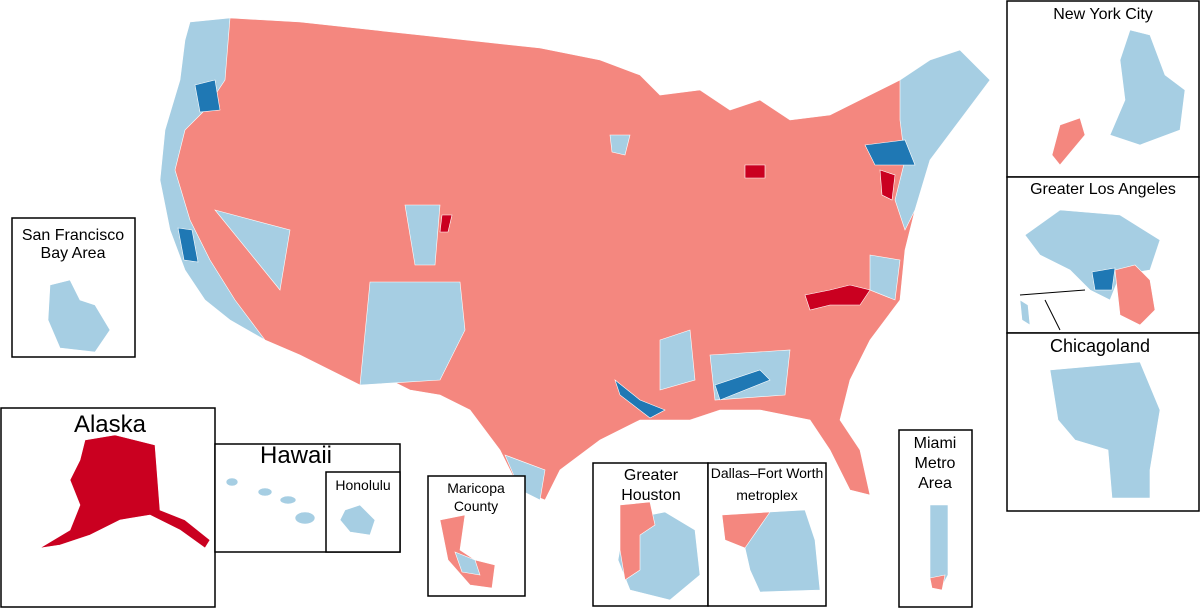 The width and height of the screenshot is (1200, 609). Describe the element at coordinates (1052, 310) in the screenshot. I see `inset-leader` at that location.